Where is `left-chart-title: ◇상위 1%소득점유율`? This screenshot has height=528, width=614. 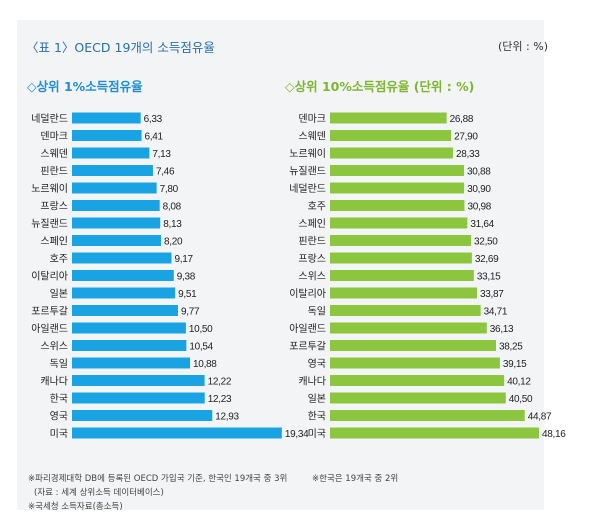 left-chart-title: ◇상위 1%소득점유율 is located at coordinates (85, 86).